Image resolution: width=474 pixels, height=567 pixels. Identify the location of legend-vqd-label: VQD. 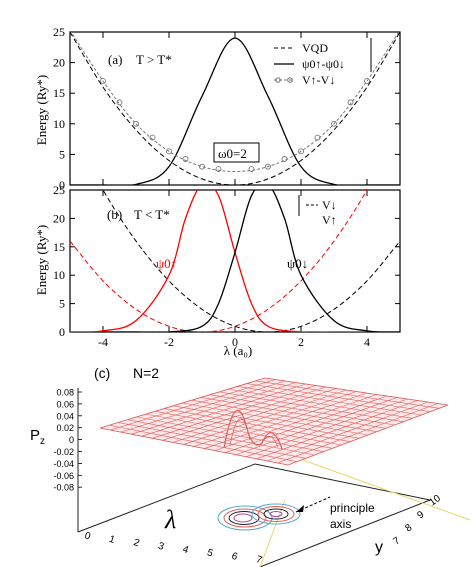
(315, 48).